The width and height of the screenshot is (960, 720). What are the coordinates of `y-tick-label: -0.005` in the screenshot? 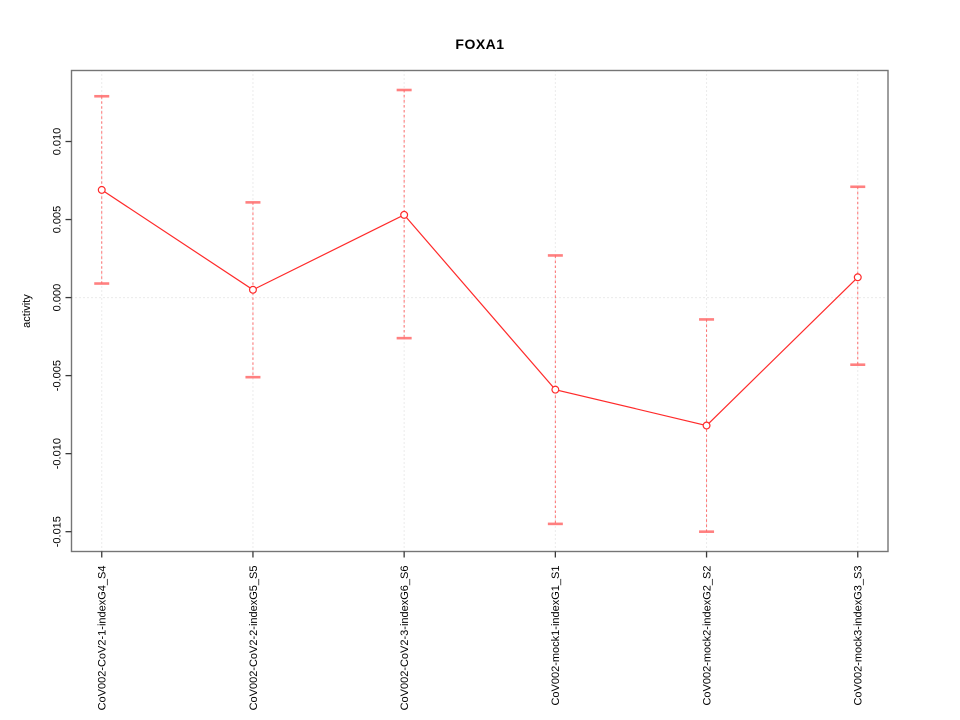 It's located at (57, 375).